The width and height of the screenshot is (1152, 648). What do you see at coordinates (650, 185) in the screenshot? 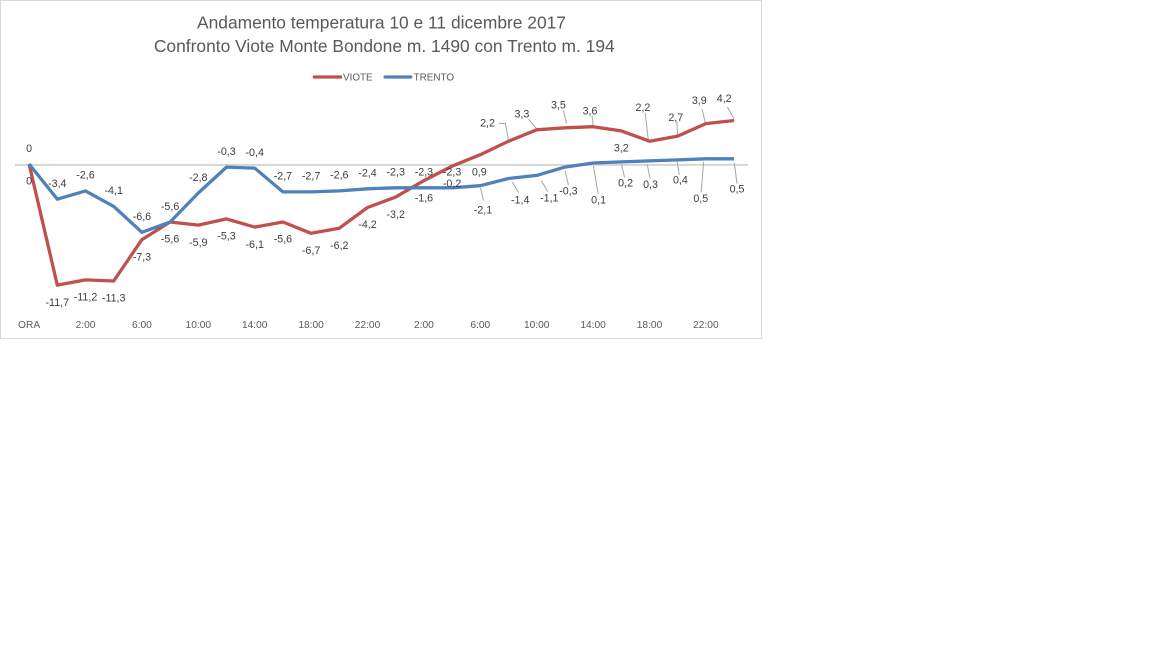
I see `svg-text: 0,3` at bounding box center [650, 185].